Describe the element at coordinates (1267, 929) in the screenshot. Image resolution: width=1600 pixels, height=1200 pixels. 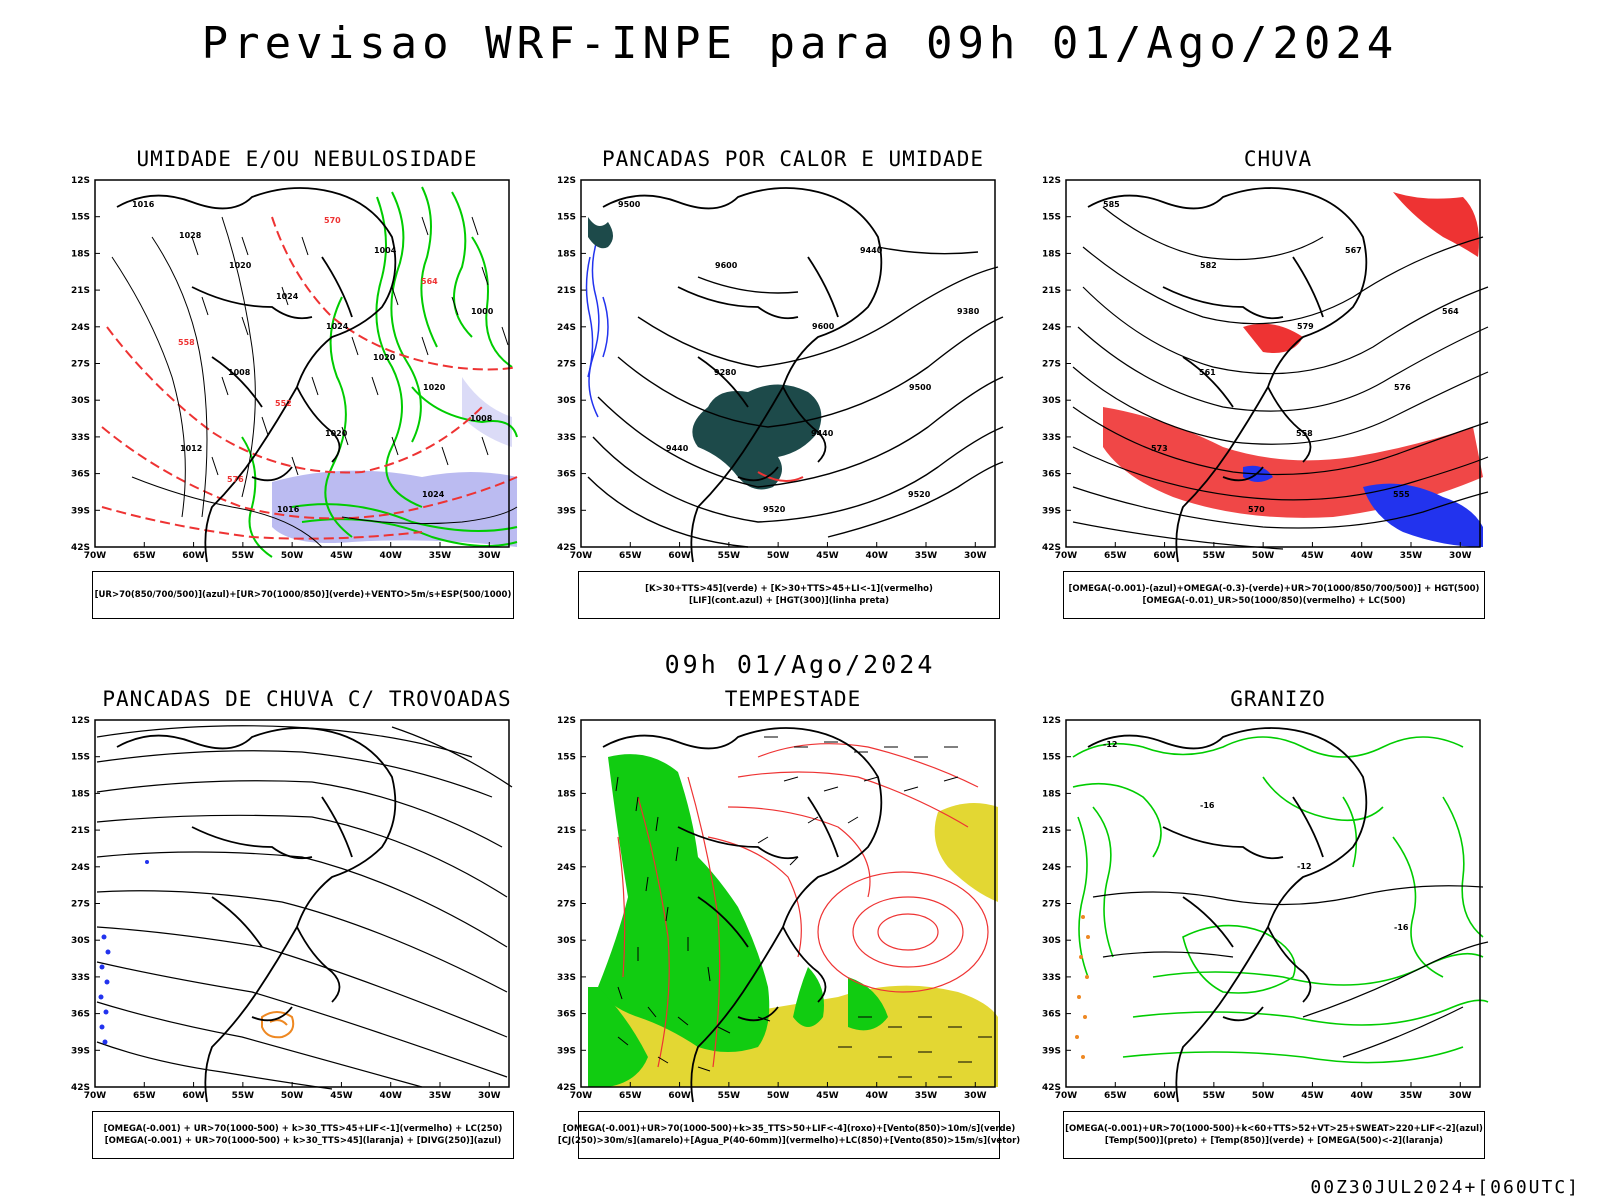
I see `panel-granizo: GRANIZO` at that location.